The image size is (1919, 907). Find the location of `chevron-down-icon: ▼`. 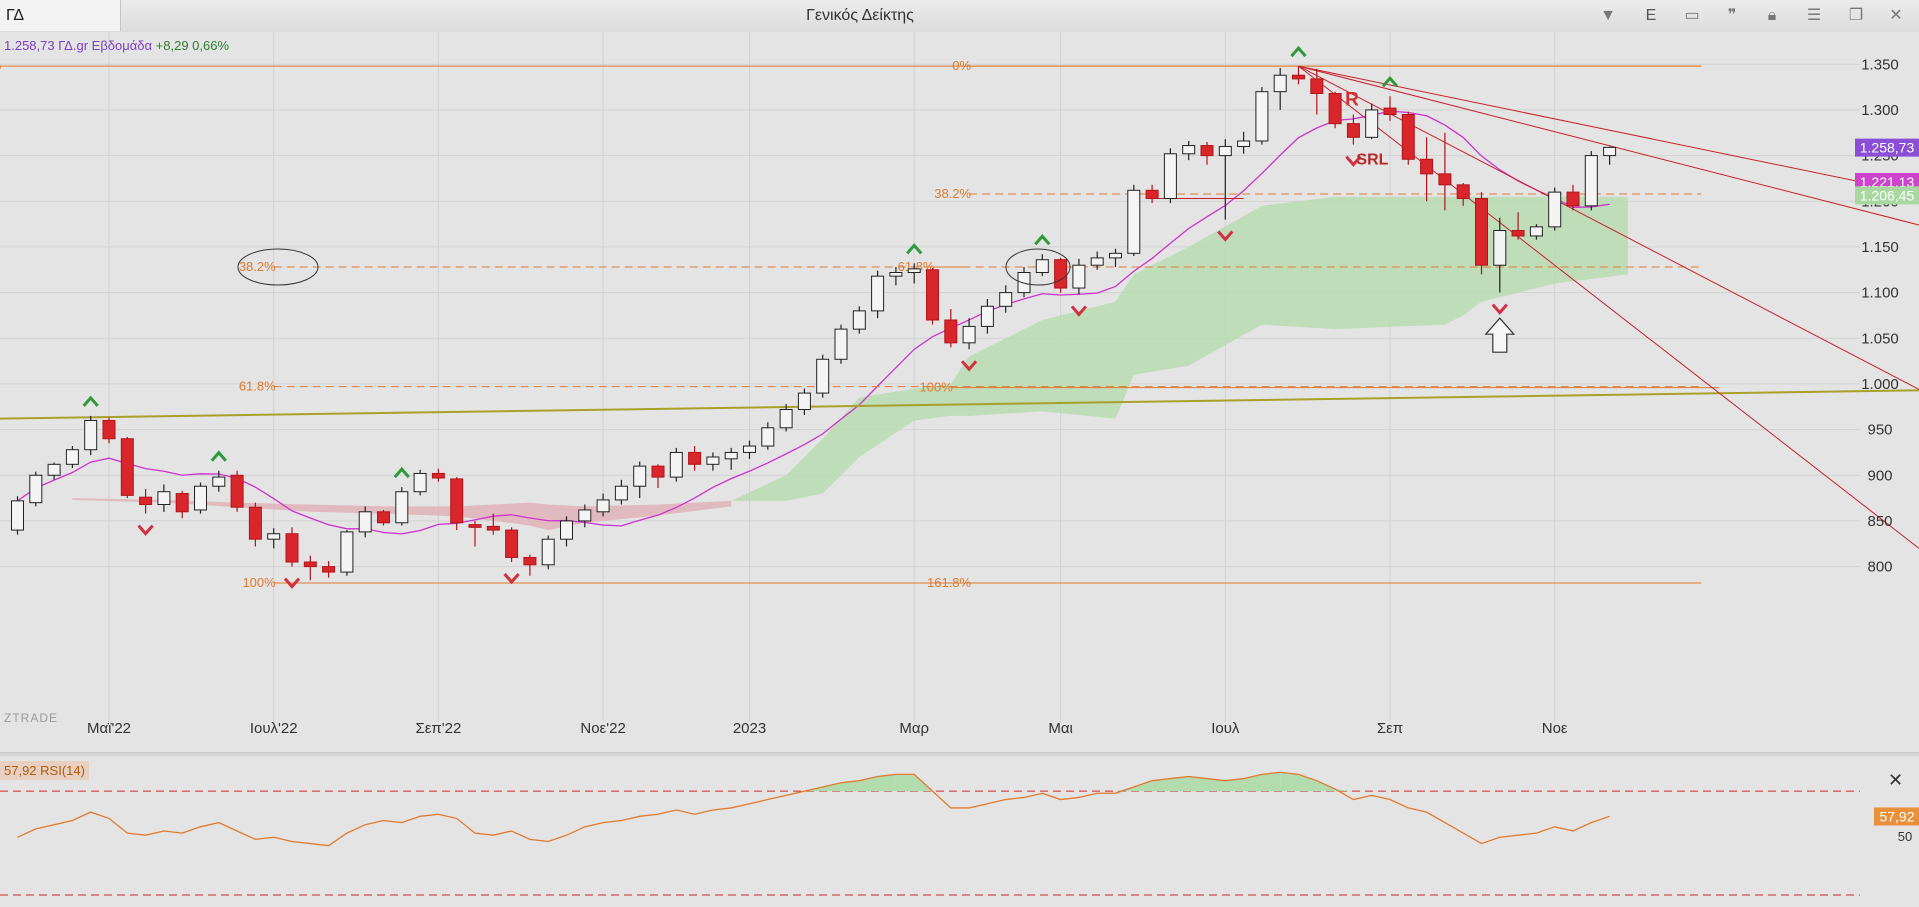

chevron-down-icon: ▼ is located at coordinates (1608, 15).